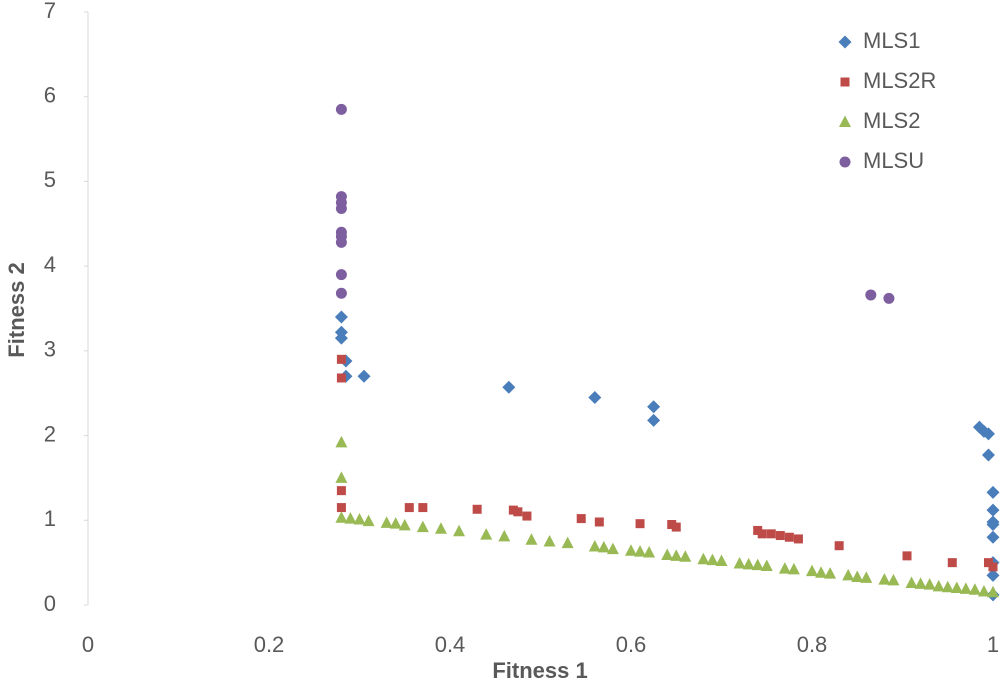 The width and height of the screenshot is (1004, 685). I want to click on y-tick-label: 1, so click(50, 518).